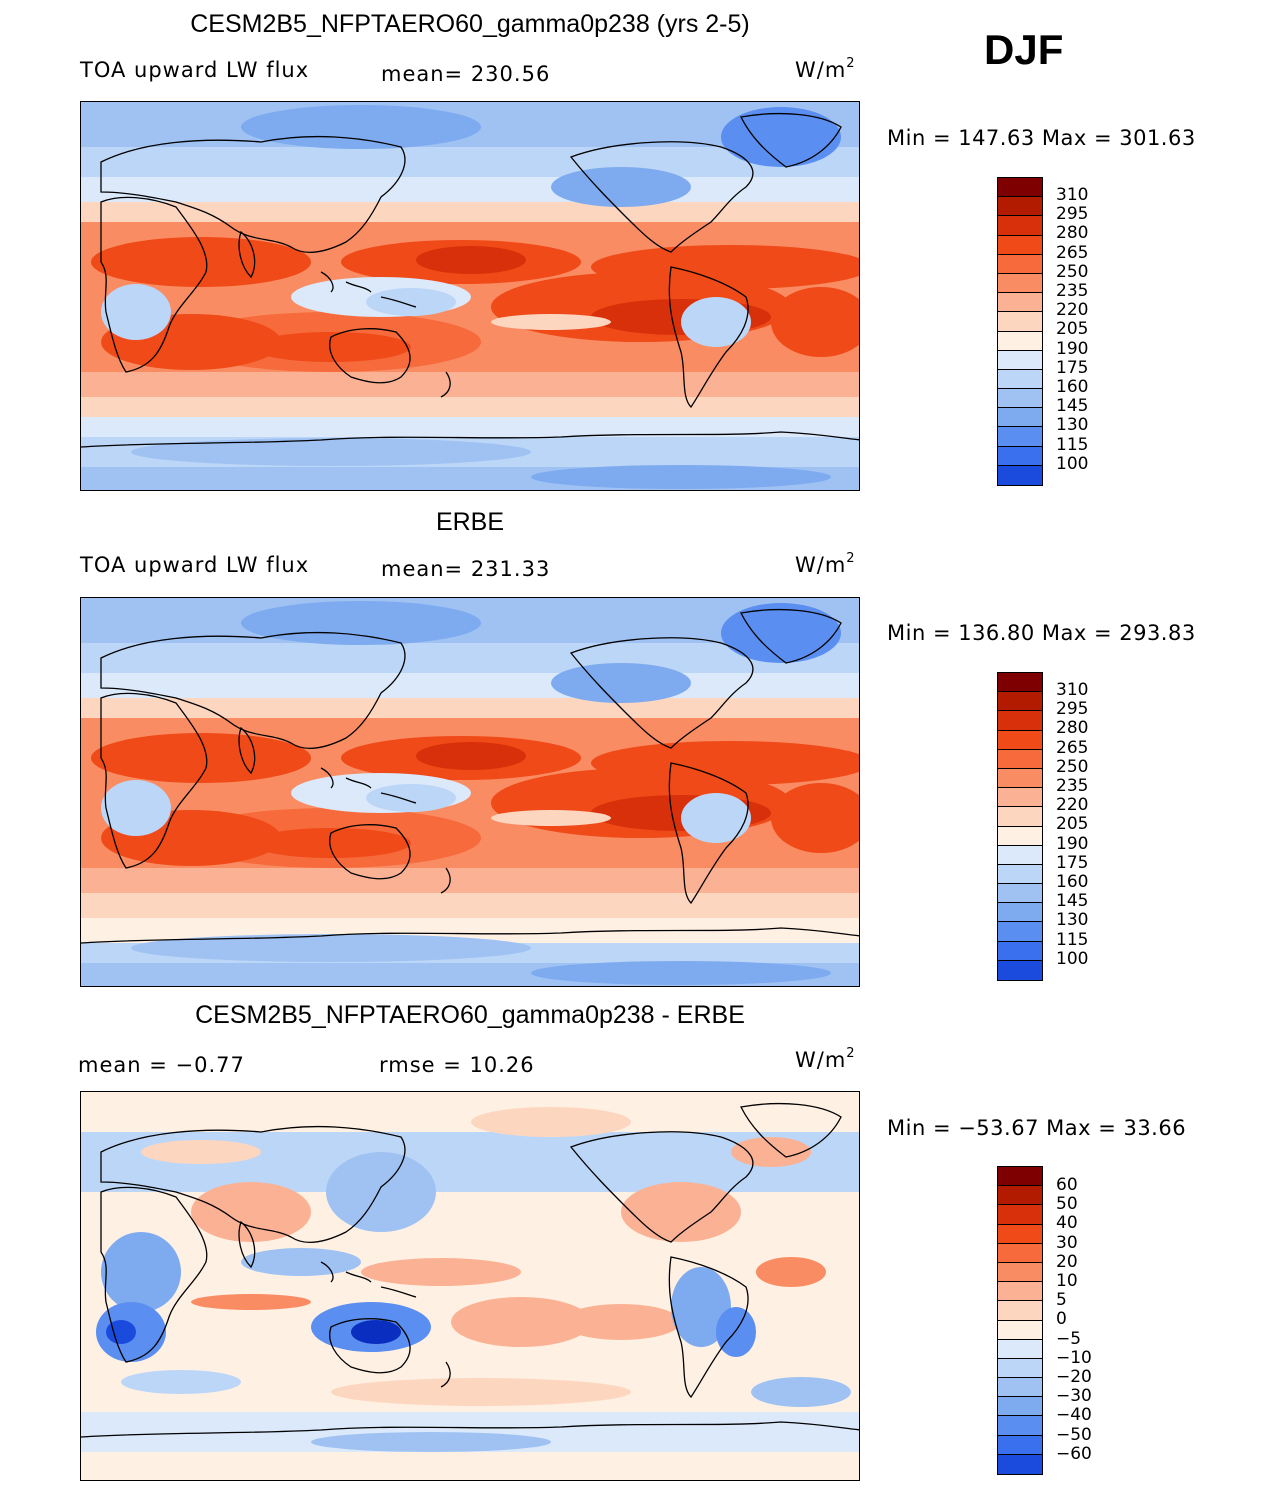  Describe the element at coordinates (195, 565) in the screenshot. I see `panel-2-variable: TOA upward LW flux` at that location.